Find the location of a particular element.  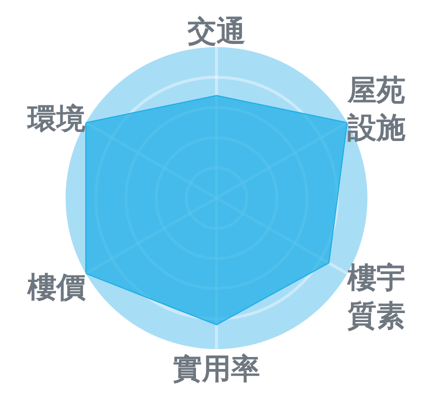

spoke-label: 環境 is located at coordinates (56, 118).